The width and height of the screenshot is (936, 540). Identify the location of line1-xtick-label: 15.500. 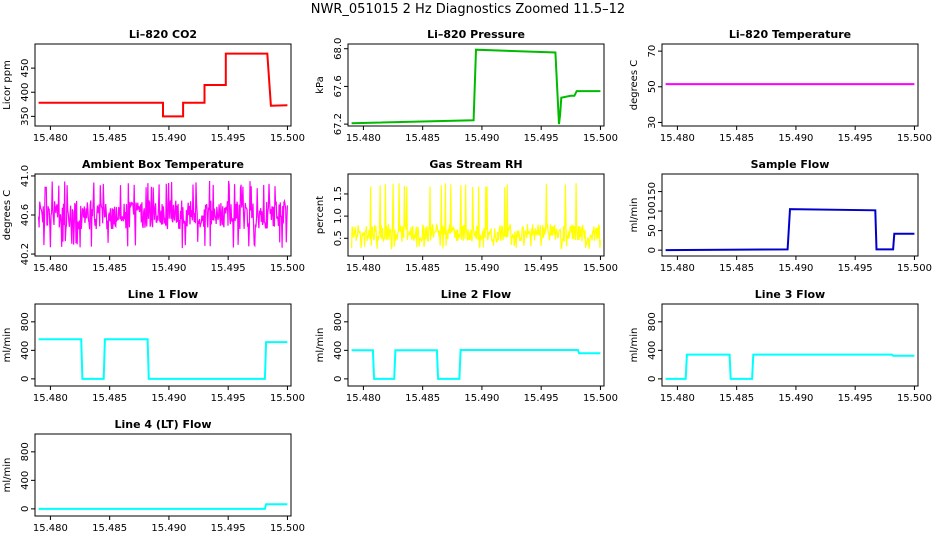
(287, 398).